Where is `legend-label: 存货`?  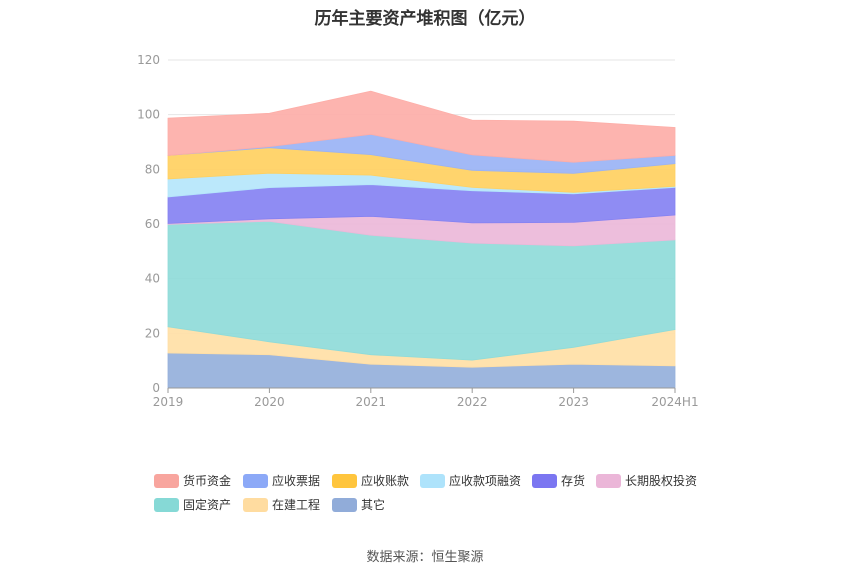
legend-label: 存货 is located at coordinates (573, 480).